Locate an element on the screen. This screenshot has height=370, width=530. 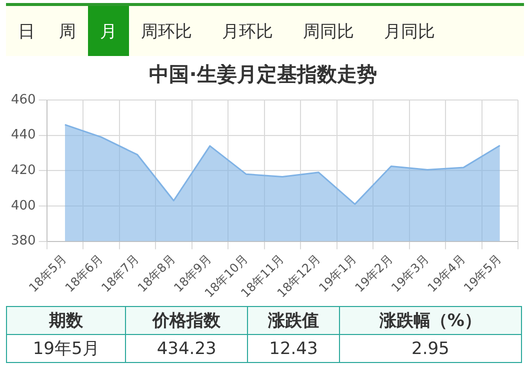
y-tick-label: 460 is located at coordinates (23, 100).